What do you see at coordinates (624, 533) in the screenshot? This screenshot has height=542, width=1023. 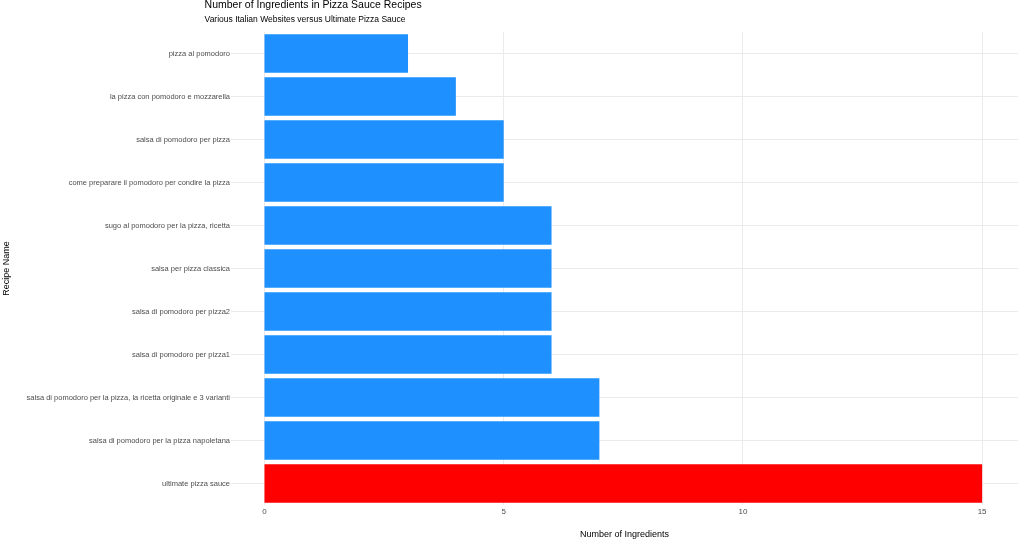 I see `x-axis-title: Number of Ingredients` at bounding box center [624, 533].